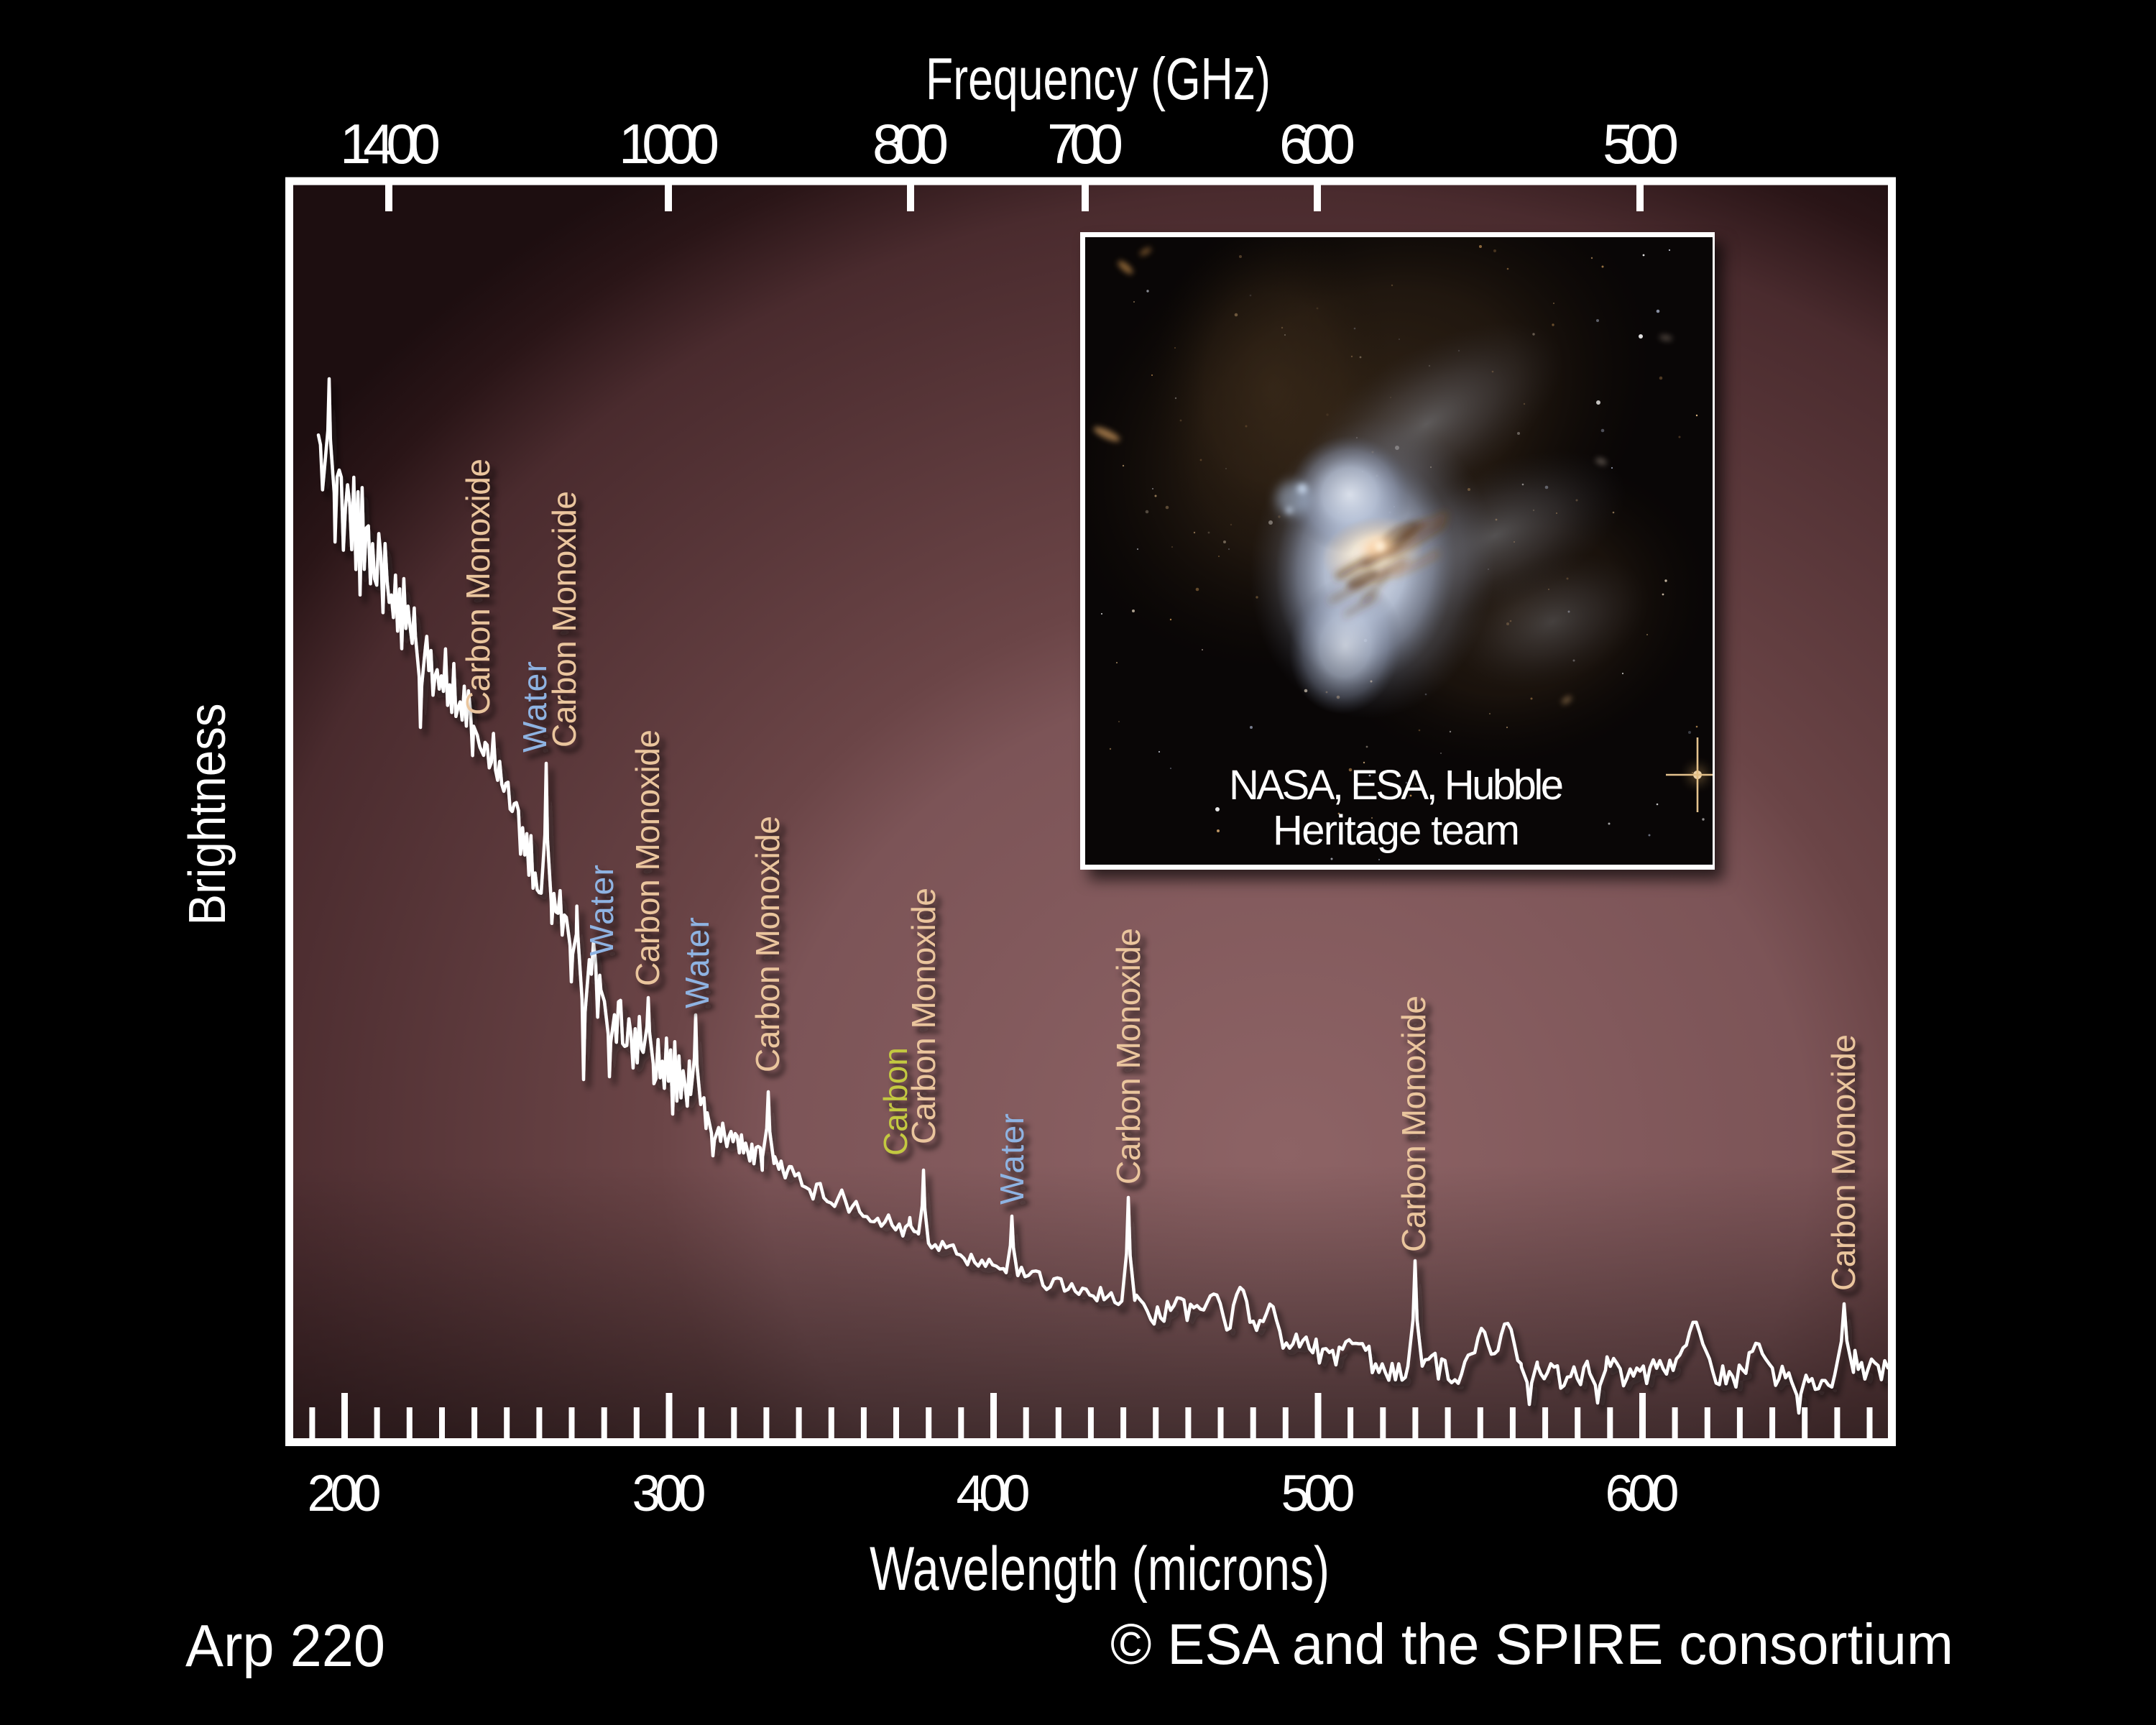  I want to click on svg-text: Brightness, so click(208, 815).